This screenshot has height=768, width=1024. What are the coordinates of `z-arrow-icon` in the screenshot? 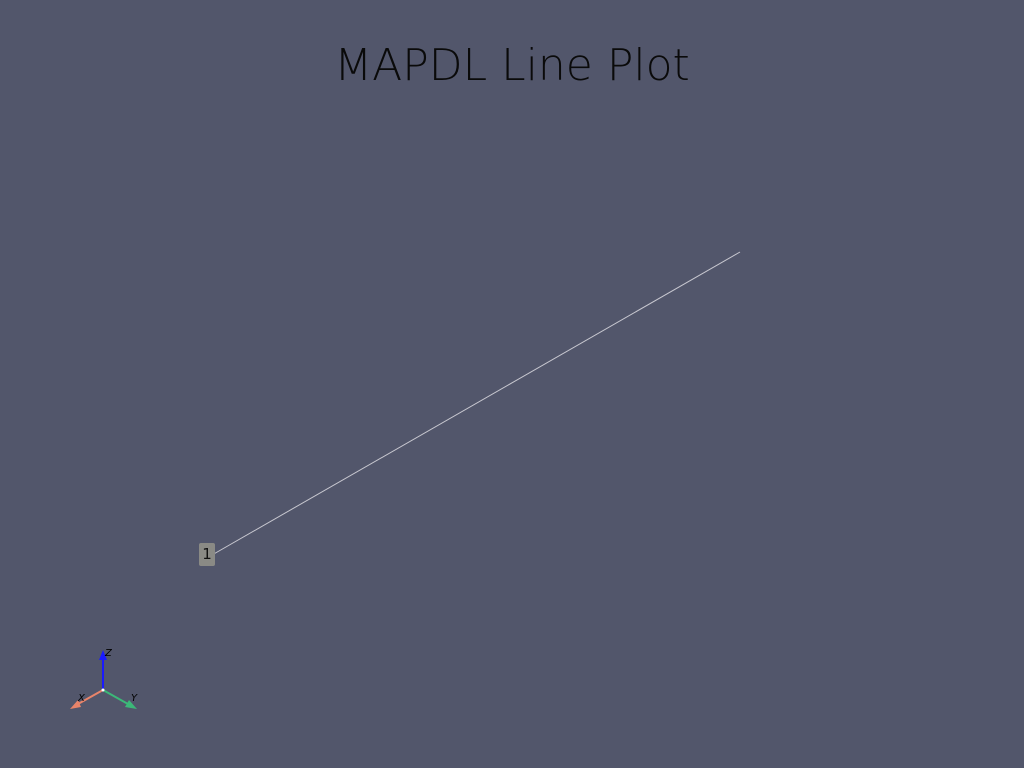 It's located at (103, 655).